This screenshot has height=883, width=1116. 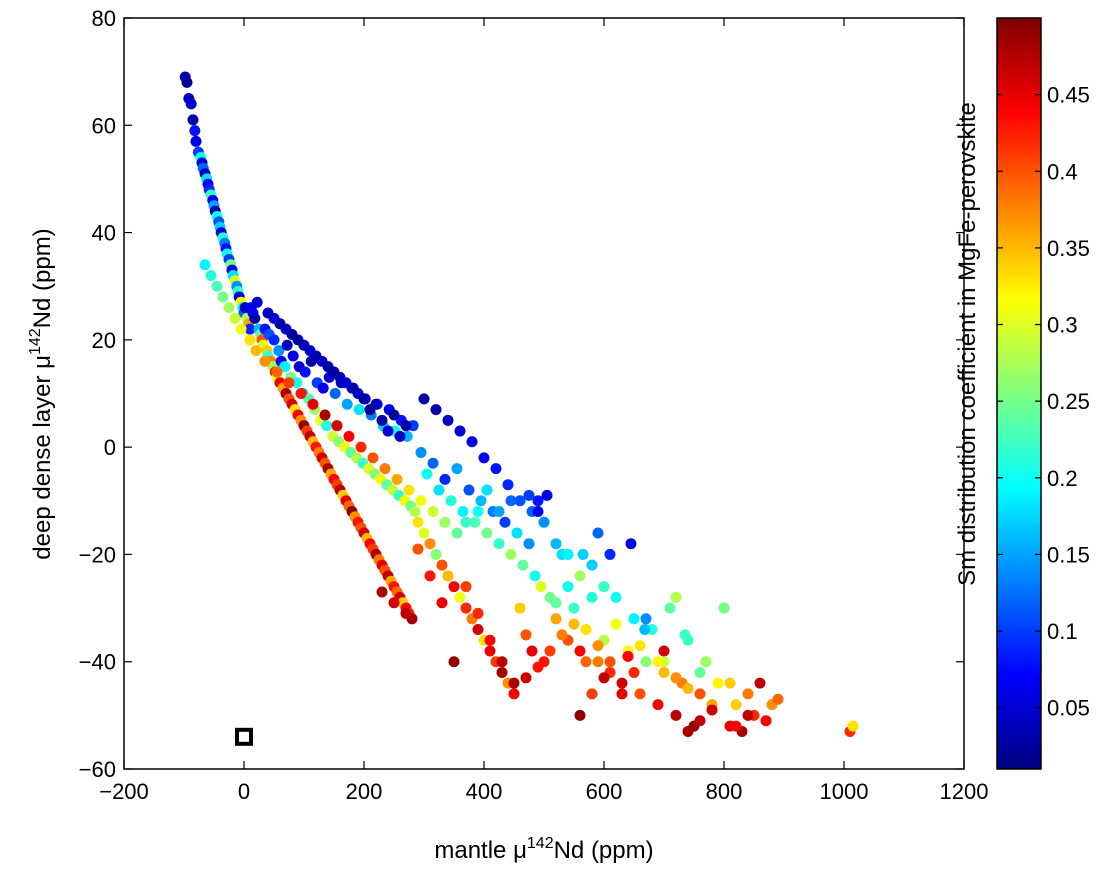 I want to click on y-axis-label: deep dense layer μ142Nd (ppm), so click(x=41, y=393).